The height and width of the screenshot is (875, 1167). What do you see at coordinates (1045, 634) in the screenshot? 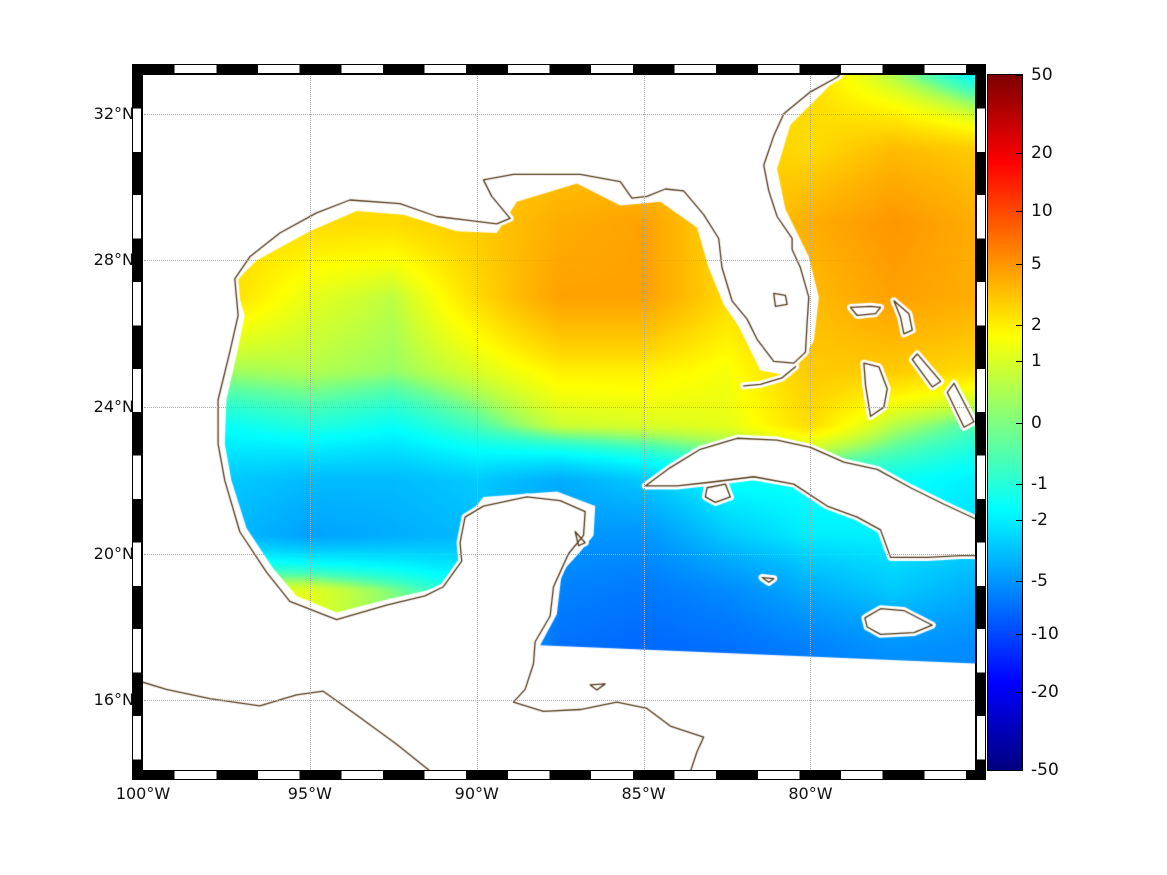
I see `colorbar-tick-label: -10` at bounding box center [1045, 634].